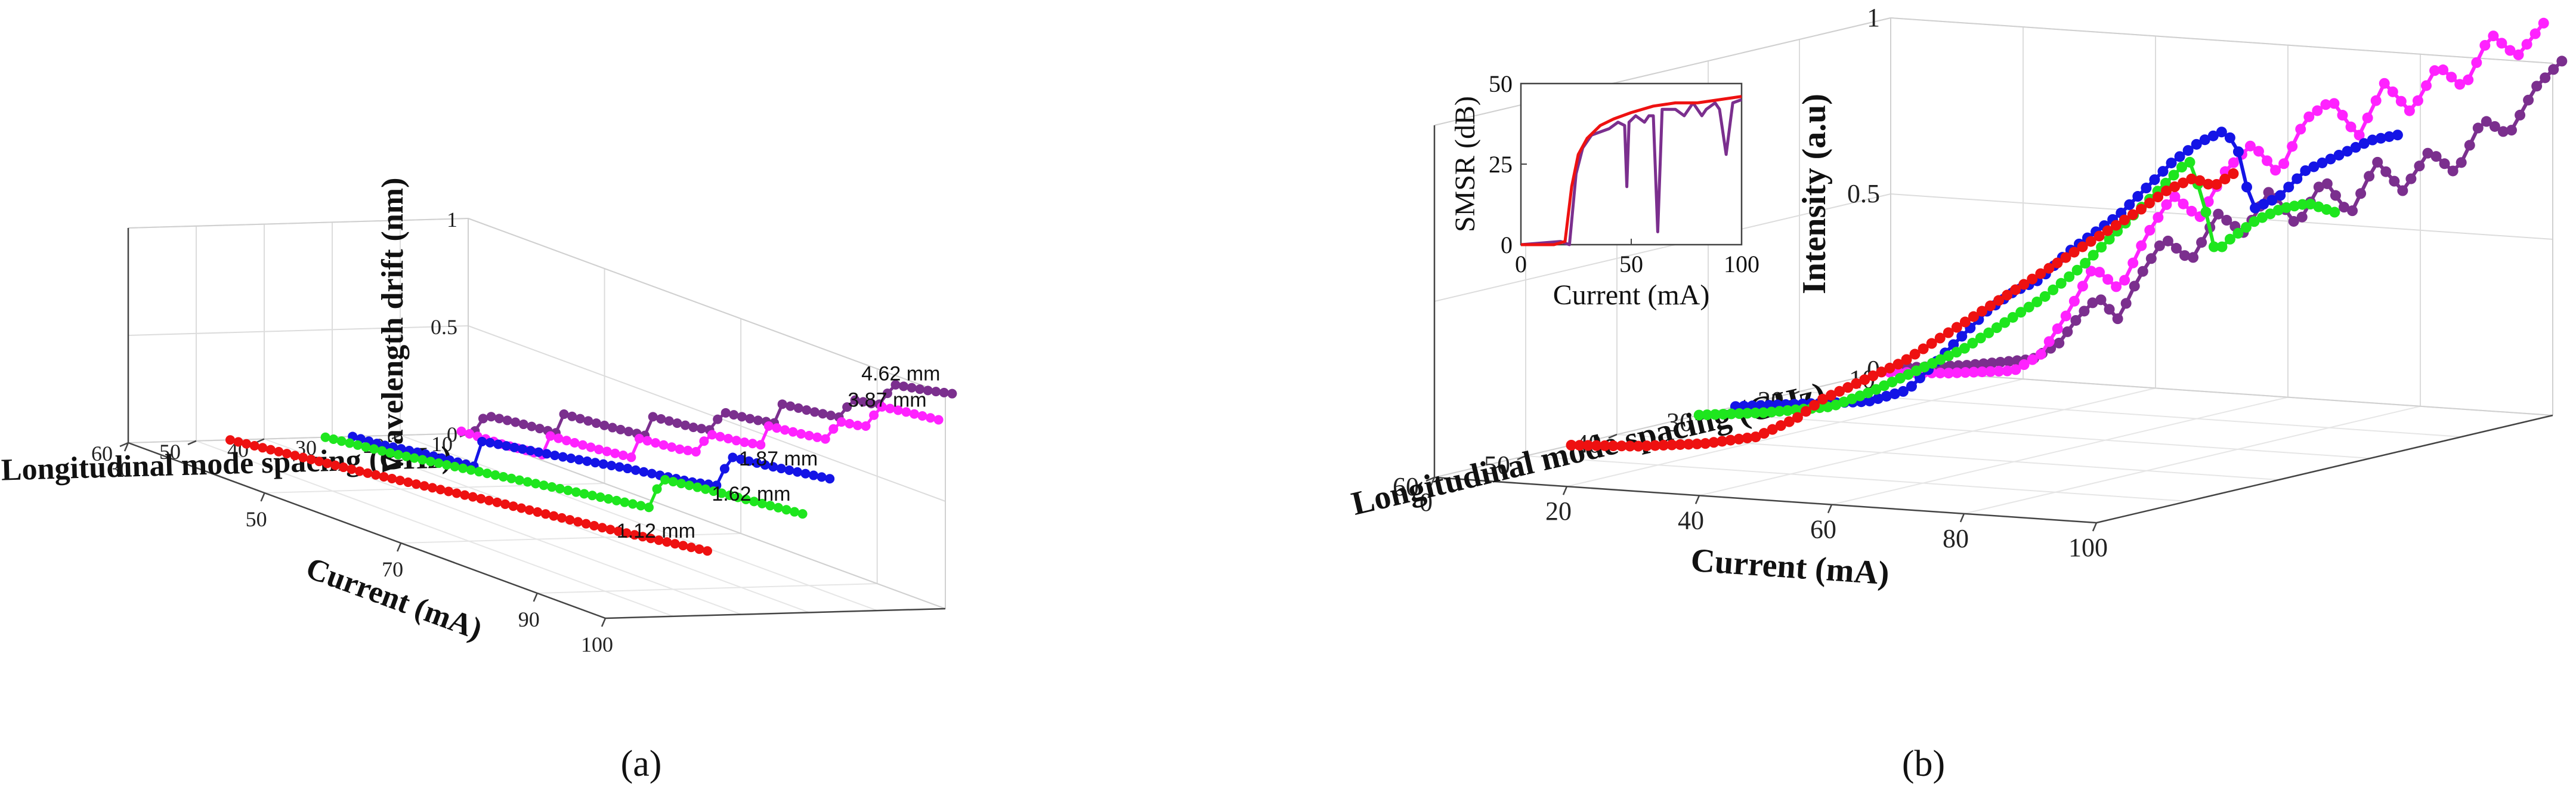 The image size is (2576, 808). Describe the element at coordinates (2324, 469) in the screenshot. I see `y-axis-line` at that location.